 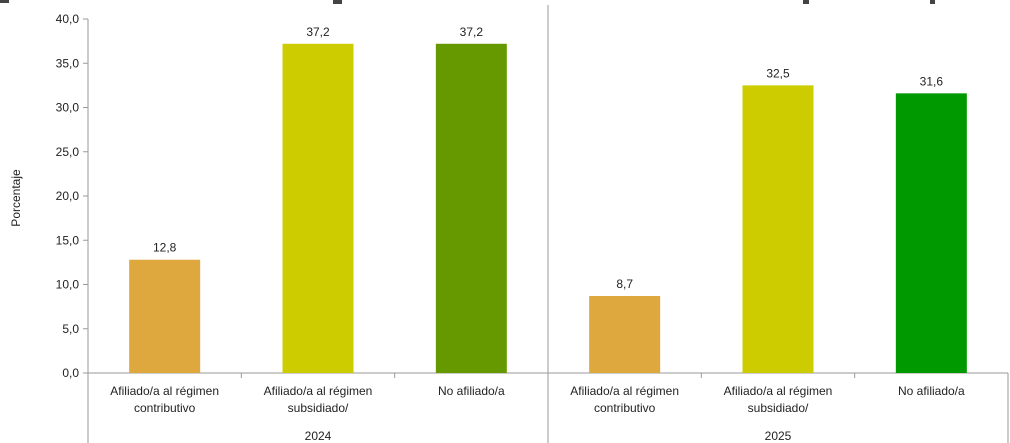 What do you see at coordinates (68, 108) in the screenshot?
I see `y-tick-label: 30,0` at bounding box center [68, 108].